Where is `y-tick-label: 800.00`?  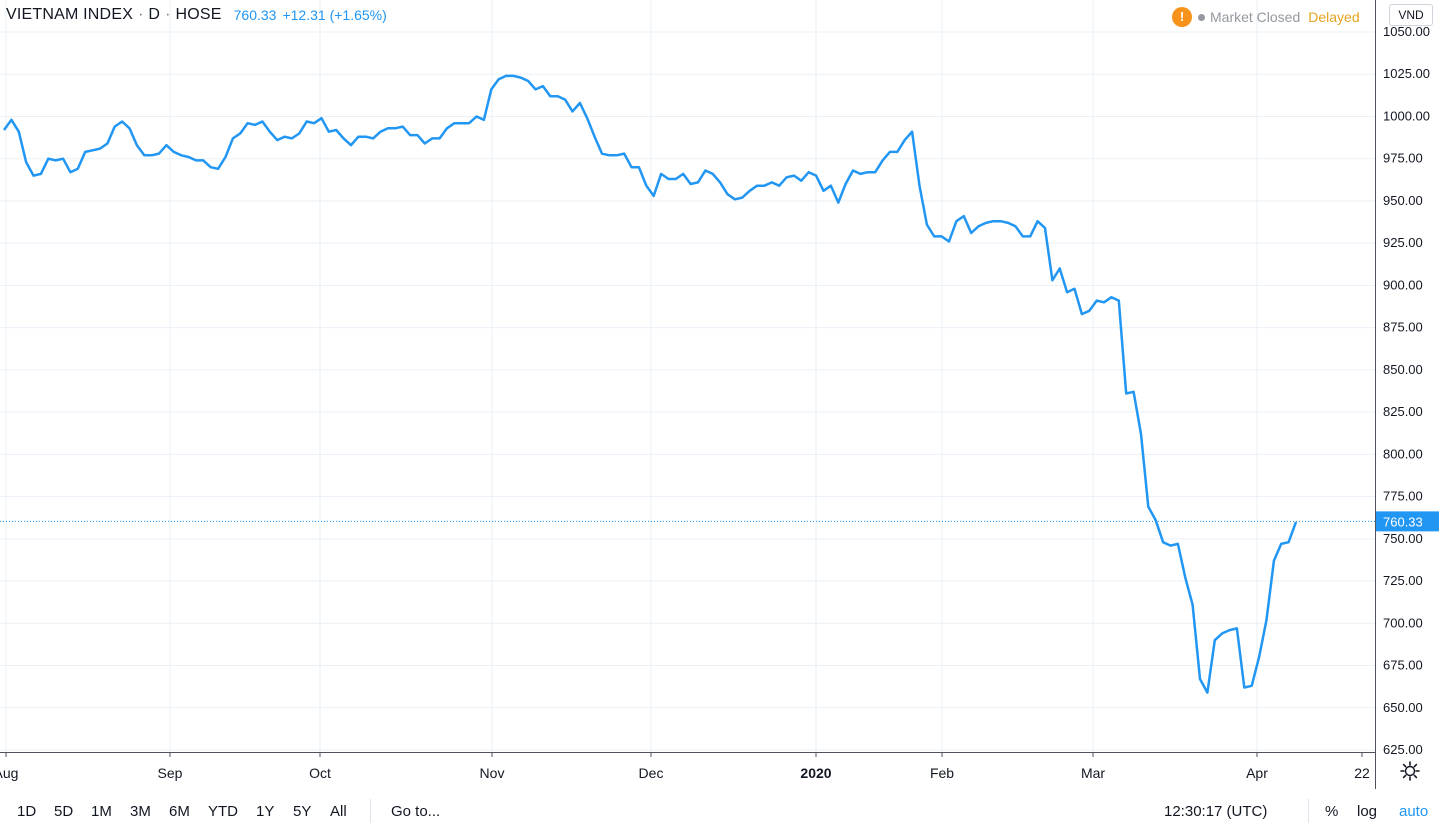
y-tick-label: 800.00 is located at coordinates (1403, 453).